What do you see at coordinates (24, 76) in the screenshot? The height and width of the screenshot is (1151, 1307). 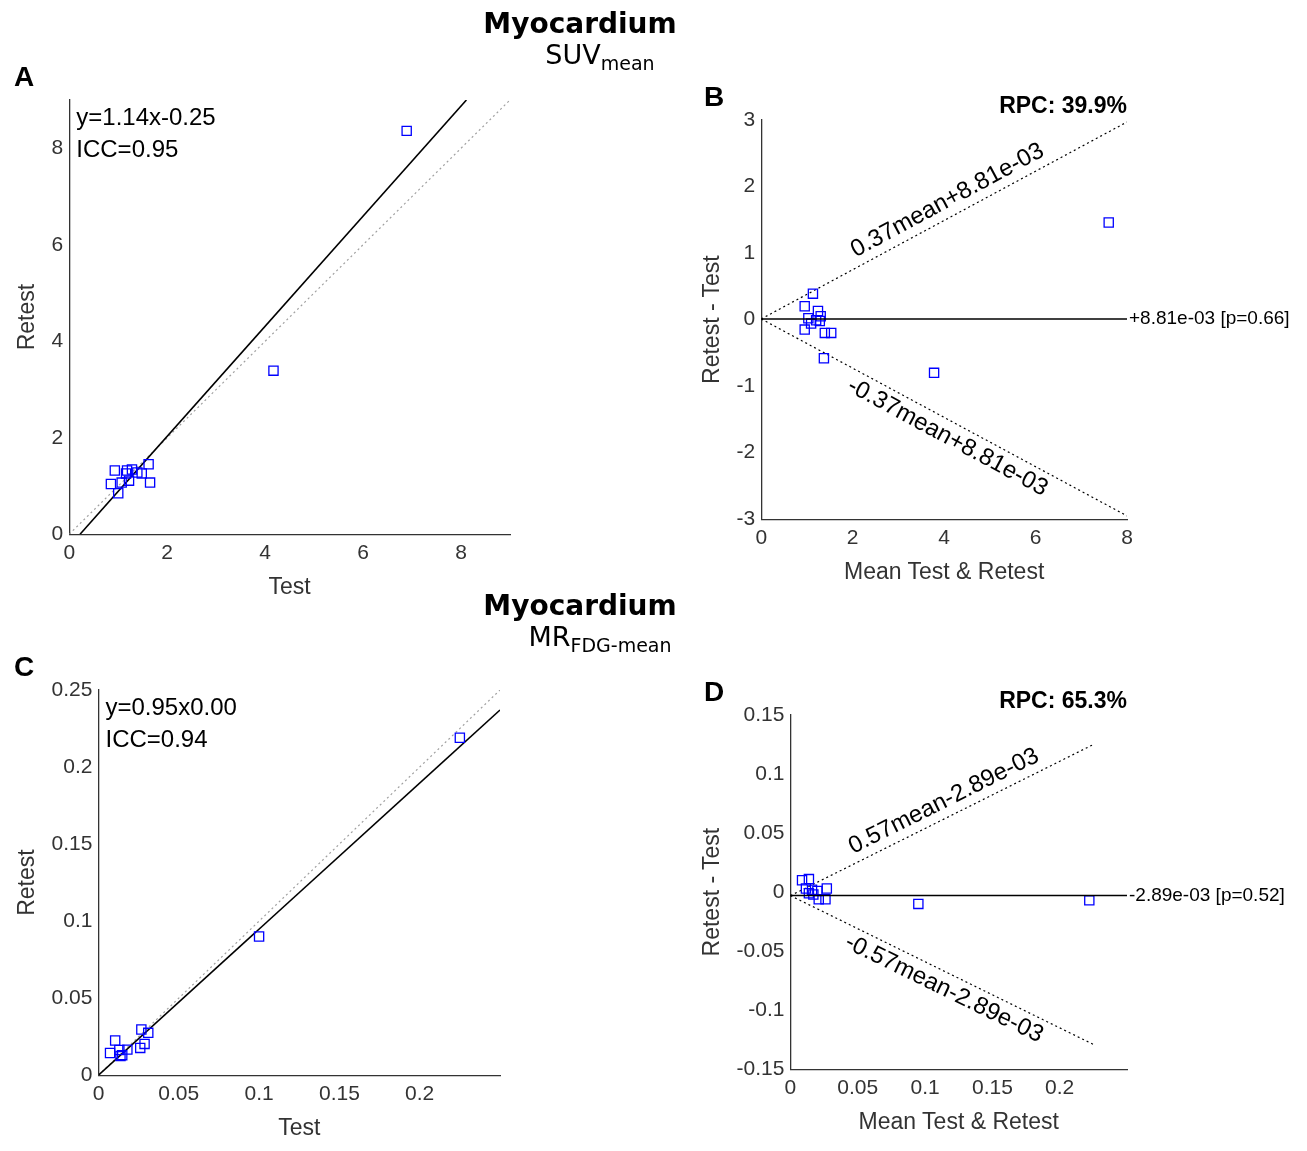 I see `text: A` at bounding box center [24, 76].